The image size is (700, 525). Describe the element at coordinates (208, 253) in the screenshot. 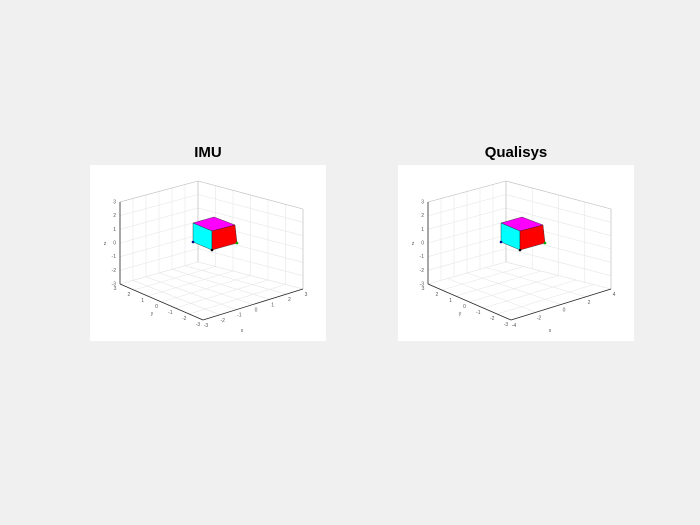

I see `subplot-imu: 3 2 1 0 -1 -2 -3 3 2 1 0 -1 -2 -3 -3 -2 -1 0 1 2 3 z y x` at that location.